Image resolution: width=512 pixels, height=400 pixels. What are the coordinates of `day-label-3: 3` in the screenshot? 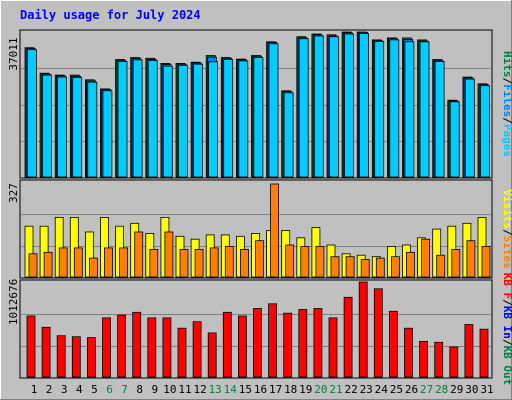 It's located at (64, 389).